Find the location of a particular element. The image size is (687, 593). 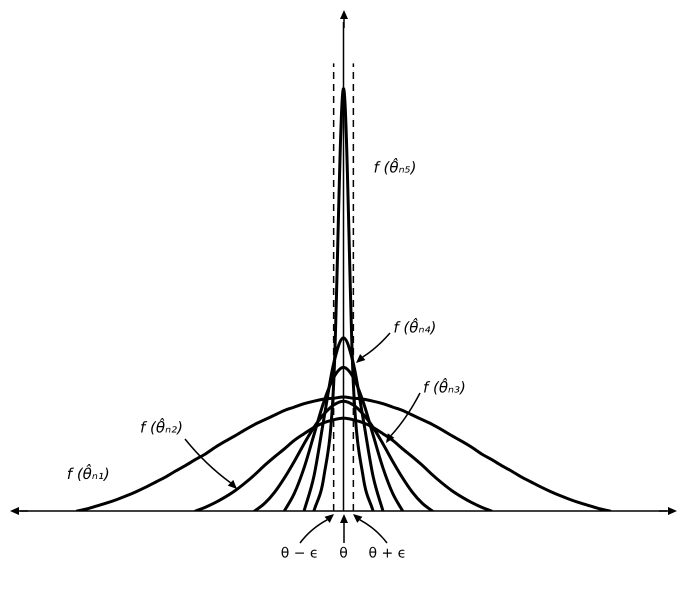

series-label: f (θ̂ₙ₁) is located at coordinates (88, 473).